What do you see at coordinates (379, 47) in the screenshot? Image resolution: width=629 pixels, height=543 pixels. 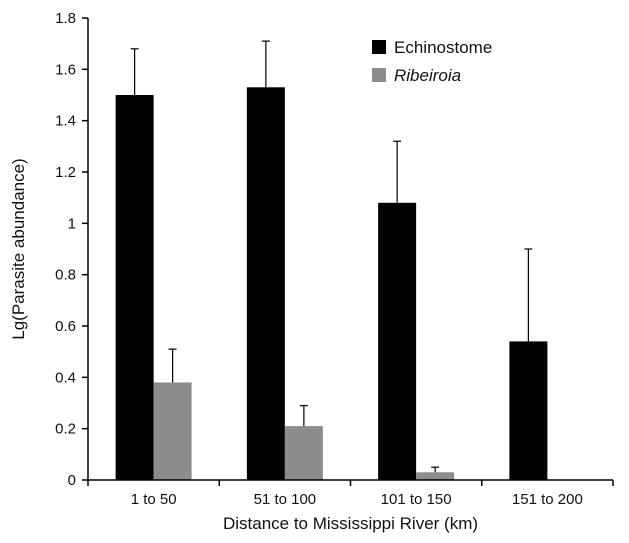 I see `legend-swatch-echinostome` at bounding box center [379, 47].